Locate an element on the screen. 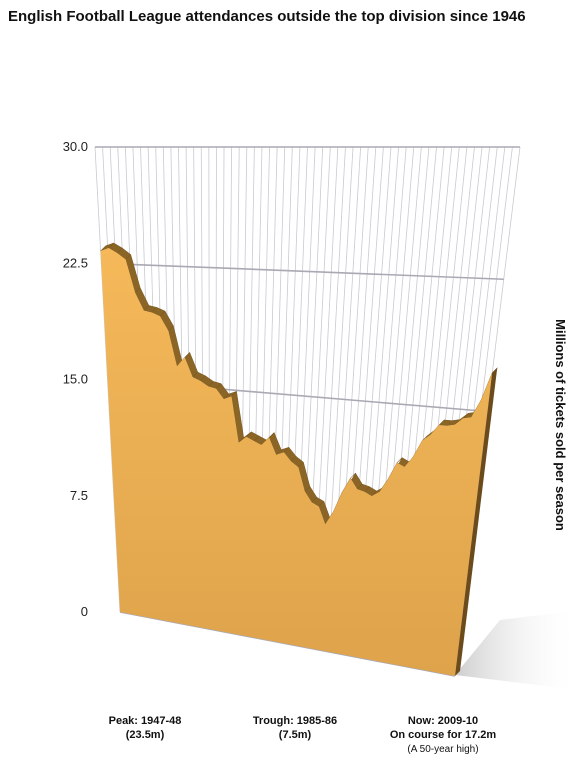 Image resolution: width=580 pixels, height=774 pixels. now-note: (A 50-year high) is located at coordinates (443, 749).